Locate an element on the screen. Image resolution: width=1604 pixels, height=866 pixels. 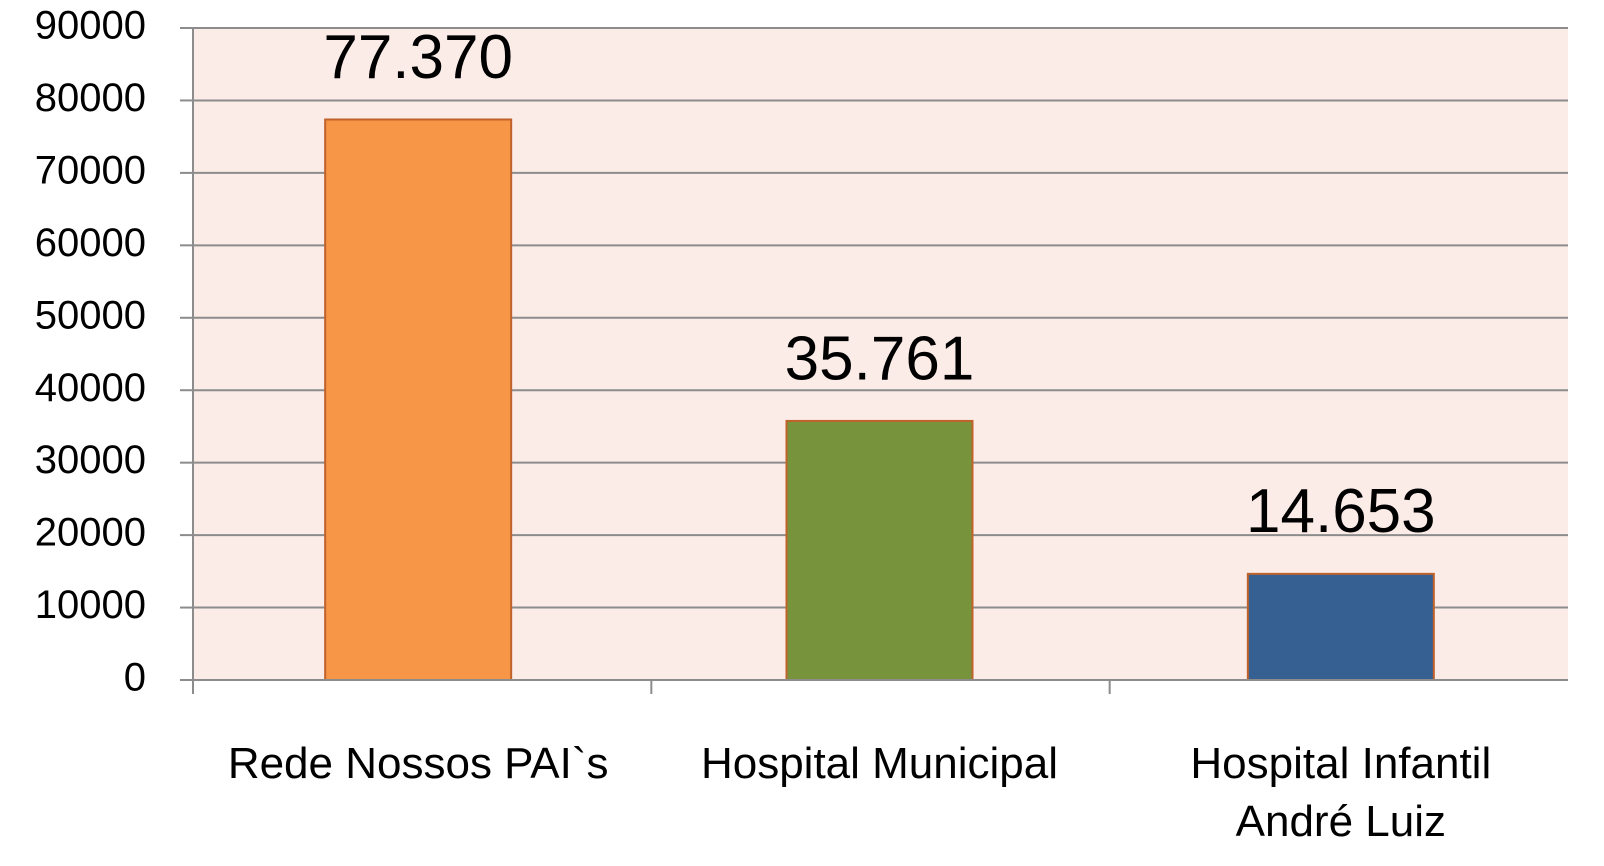
value-label: 77.370 is located at coordinates (418, 57).